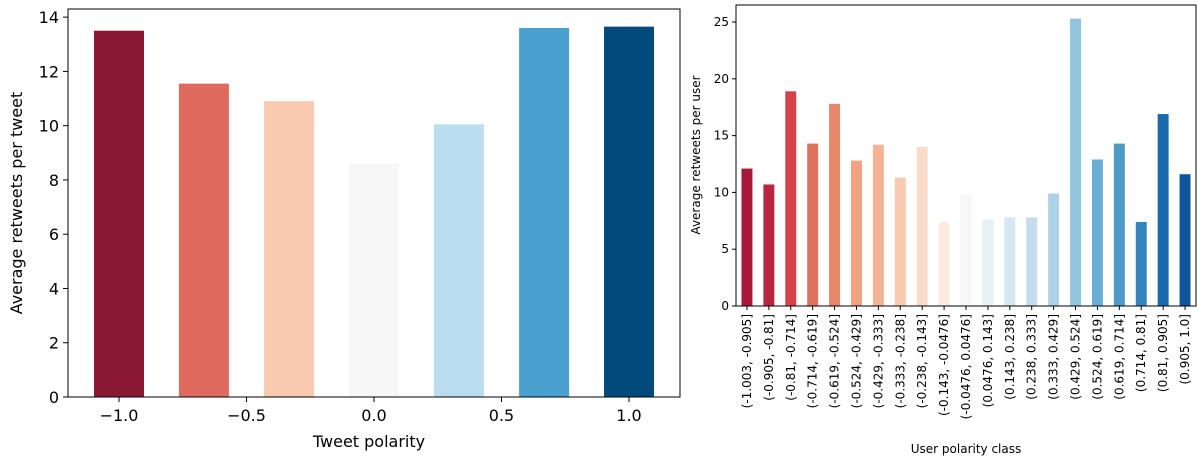 The height and width of the screenshot is (458, 1199). What do you see at coordinates (54, 343) in the screenshot?
I see `left-y-tick-label: 2` at bounding box center [54, 343].